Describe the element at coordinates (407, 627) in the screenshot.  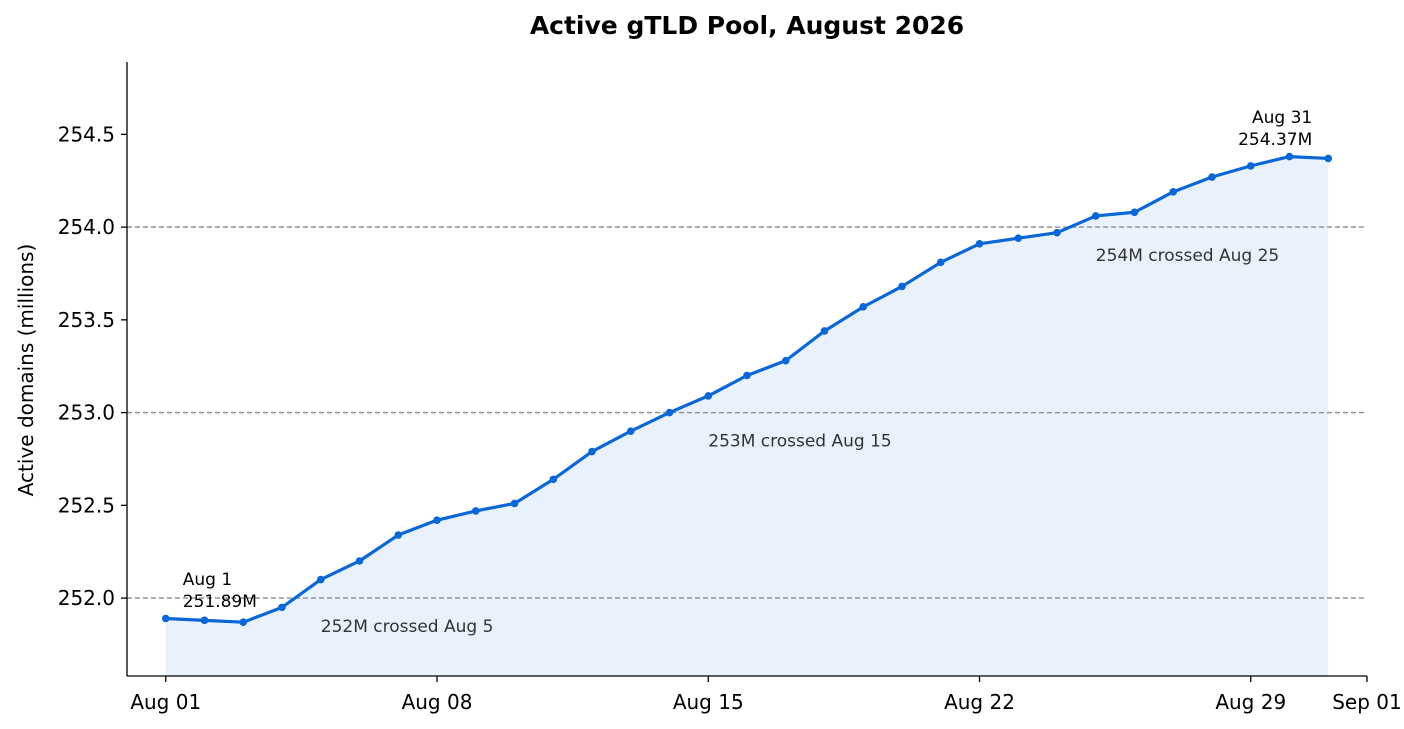
I see `threshold-label: 252M crossed Aug 5` at that location.